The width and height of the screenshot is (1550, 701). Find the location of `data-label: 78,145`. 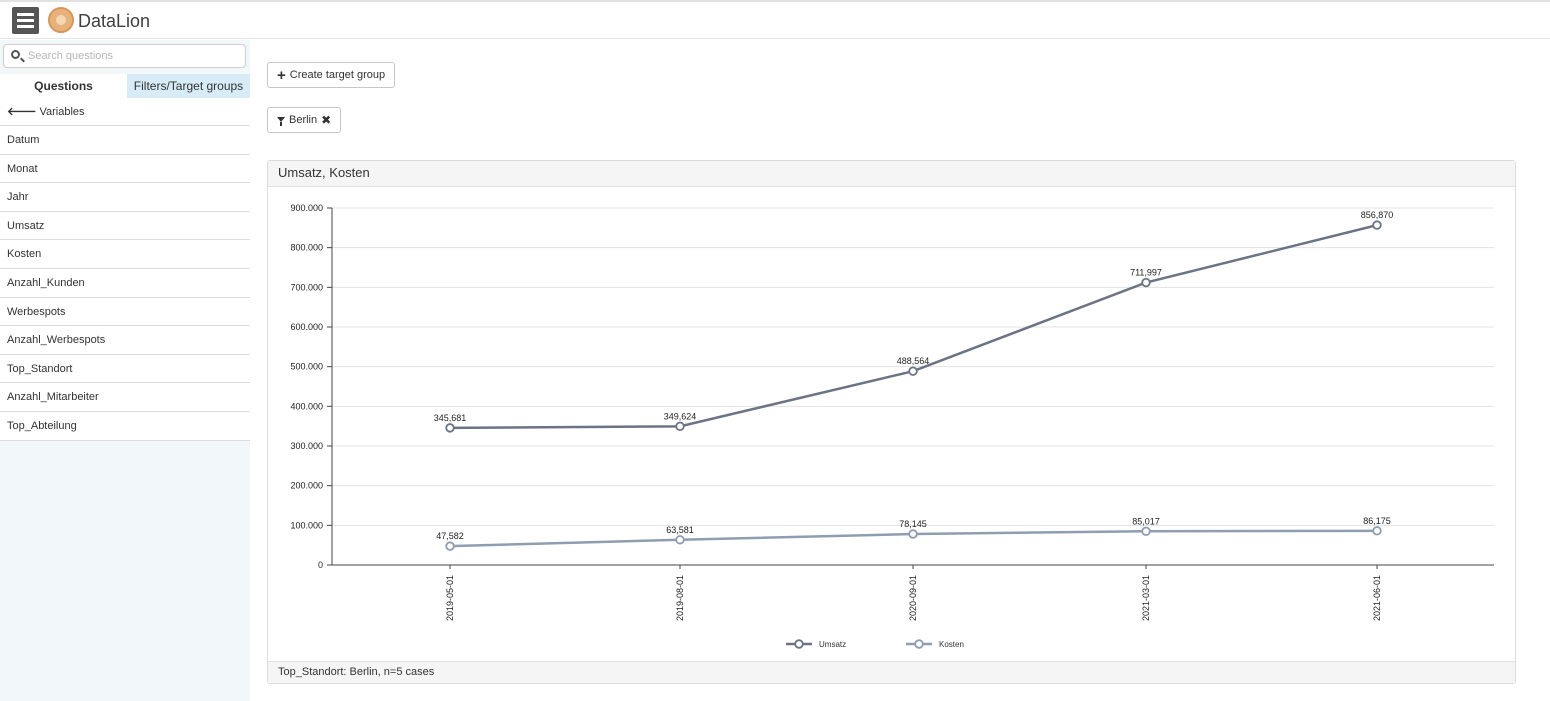

data-label: 78,145 is located at coordinates (913, 524).